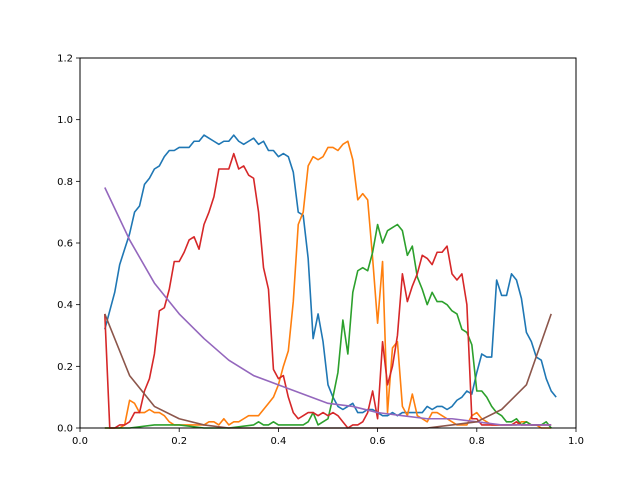 The height and width of the screenshot is (480, 640). Describe the element at coordinates (278, 441) in the screenshot. I see `x-tick-label: 0.4` at that location.